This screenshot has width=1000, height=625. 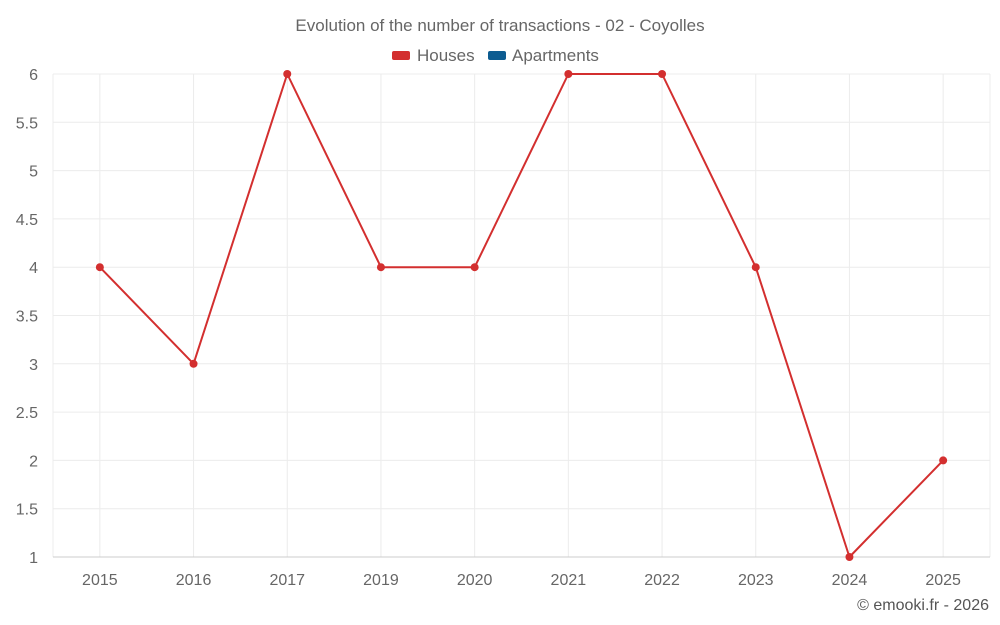 I want to click on x-tick-label: 2023, so click(x=756, y=580).